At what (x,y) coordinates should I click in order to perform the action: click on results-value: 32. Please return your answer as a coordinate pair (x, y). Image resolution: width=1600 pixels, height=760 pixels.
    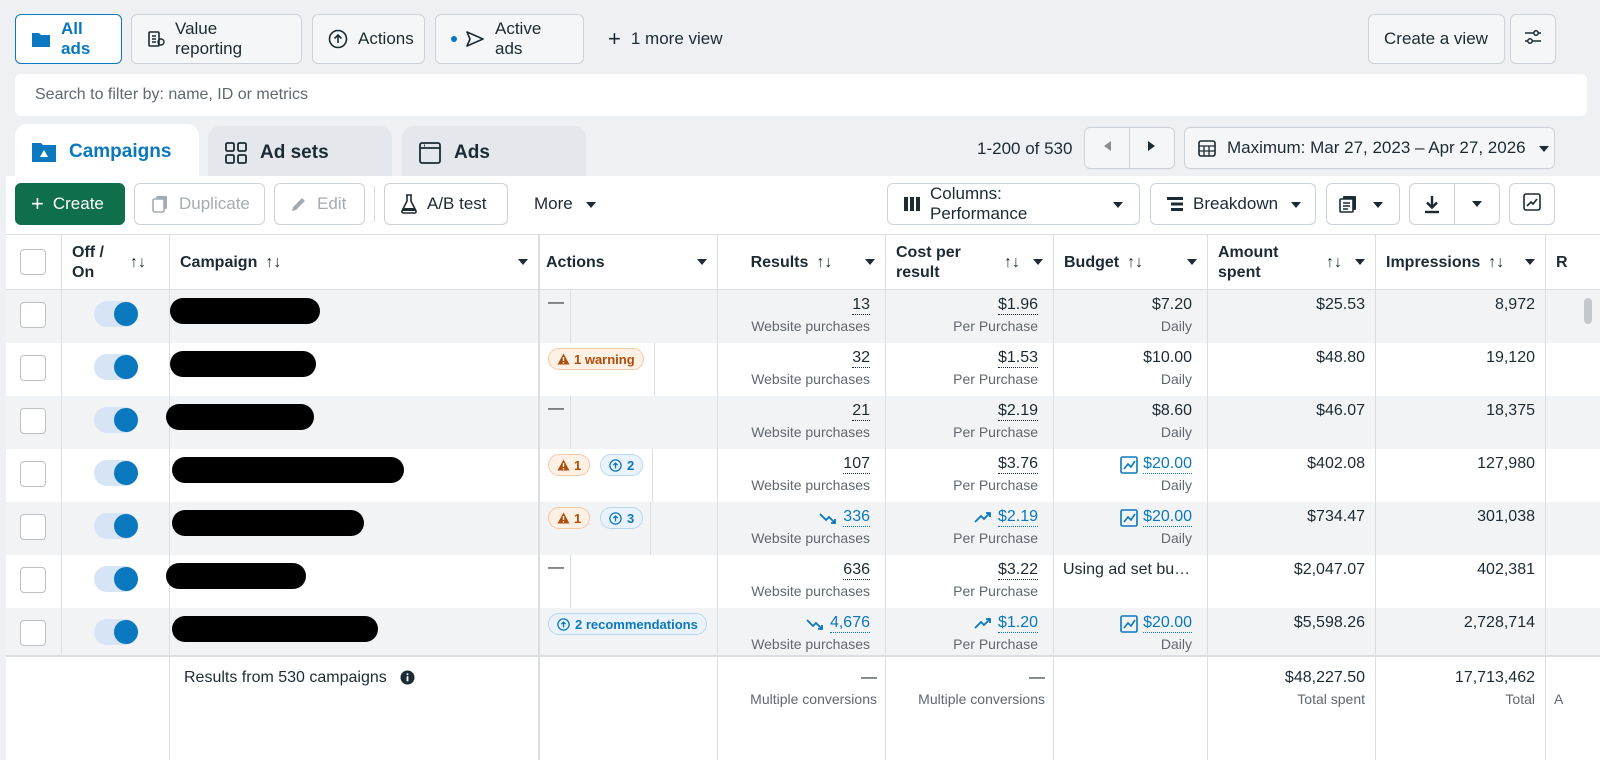
    Looking at the image, I should click on (861, 358).